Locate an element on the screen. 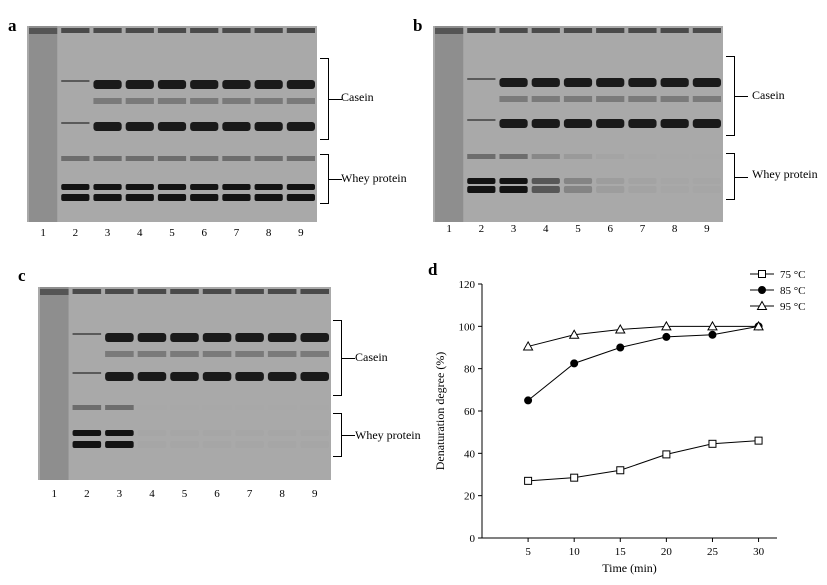 The height and width of the screenshot is (585, 827). legend-label: 75 °C is located at coordinates (793, 275).